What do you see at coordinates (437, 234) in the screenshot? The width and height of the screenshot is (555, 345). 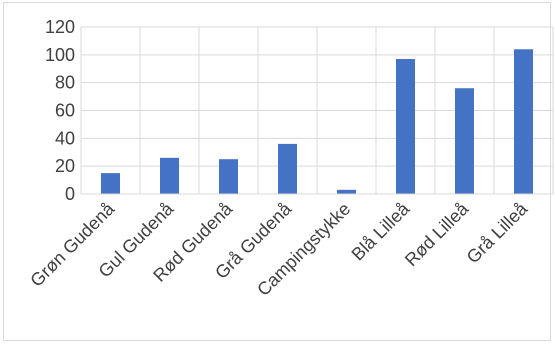 I see `x-category-label: Rød Lilleå` at bounding box center [437, 234].